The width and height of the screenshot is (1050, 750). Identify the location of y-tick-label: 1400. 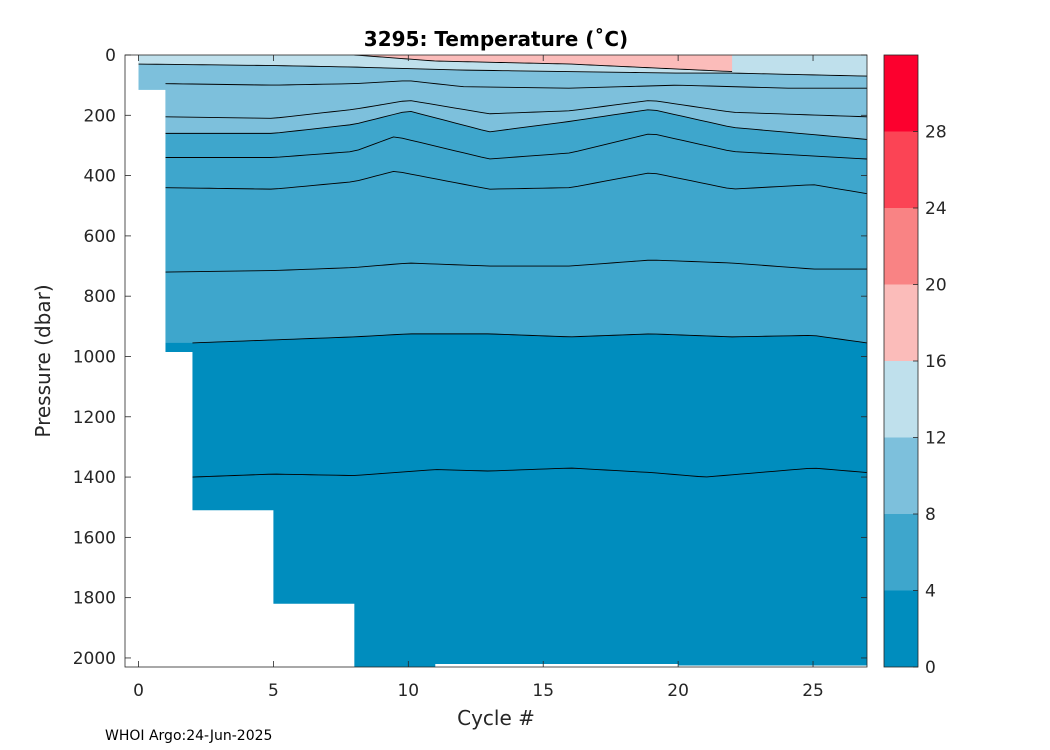
(94, 478).